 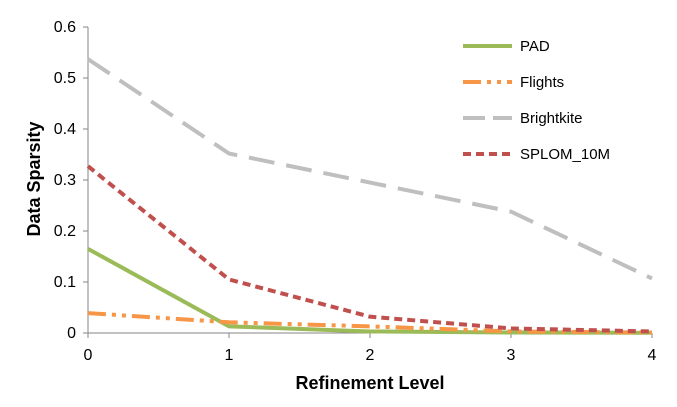 What do you see at coordinates (370, 323) in the screenshot?
I see `series-line-flights` at bounding box center [370, 323].